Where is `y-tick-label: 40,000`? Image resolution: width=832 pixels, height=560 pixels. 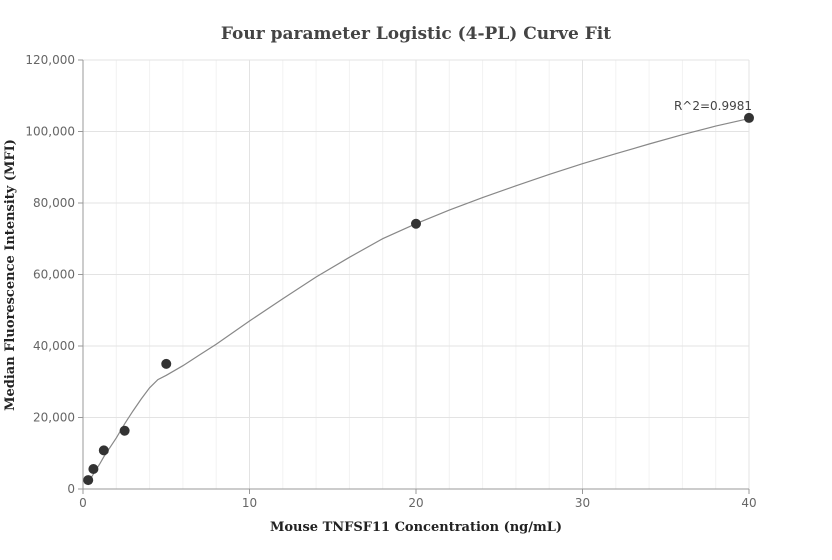
y-tick-label: 40,000 is located at coordinates (54, 346).